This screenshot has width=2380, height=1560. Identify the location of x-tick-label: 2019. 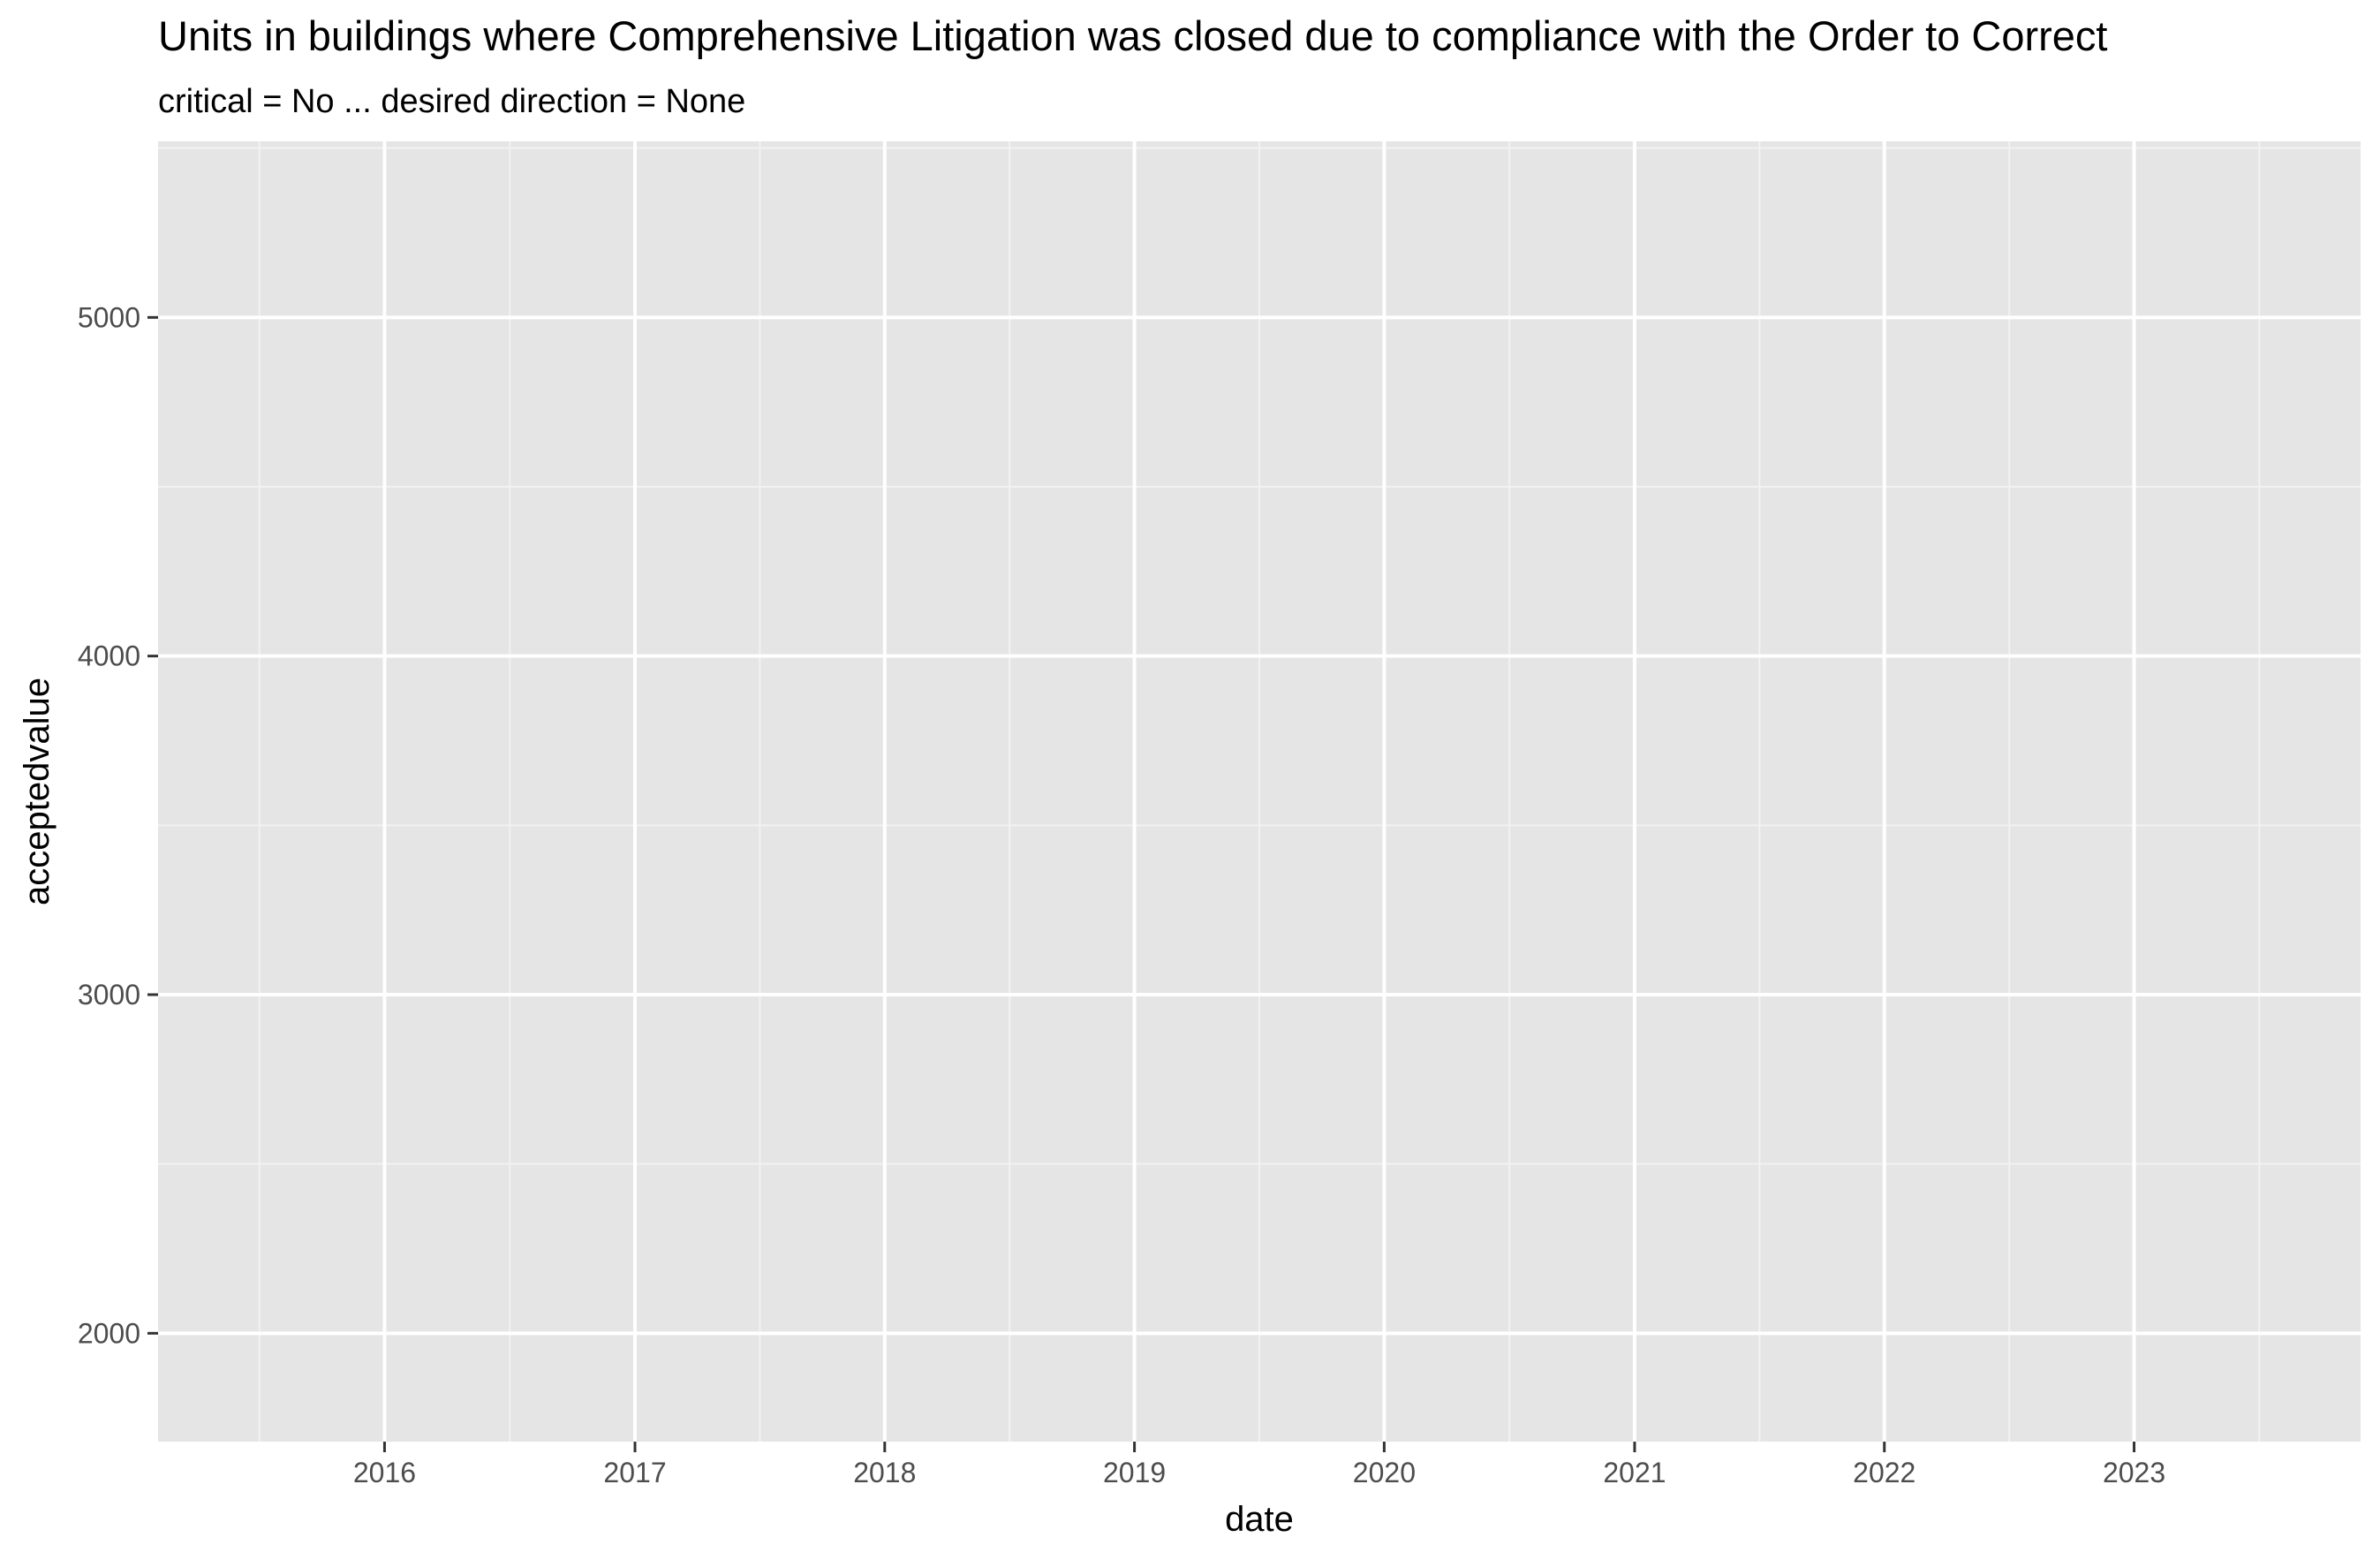
(1134, 1472).